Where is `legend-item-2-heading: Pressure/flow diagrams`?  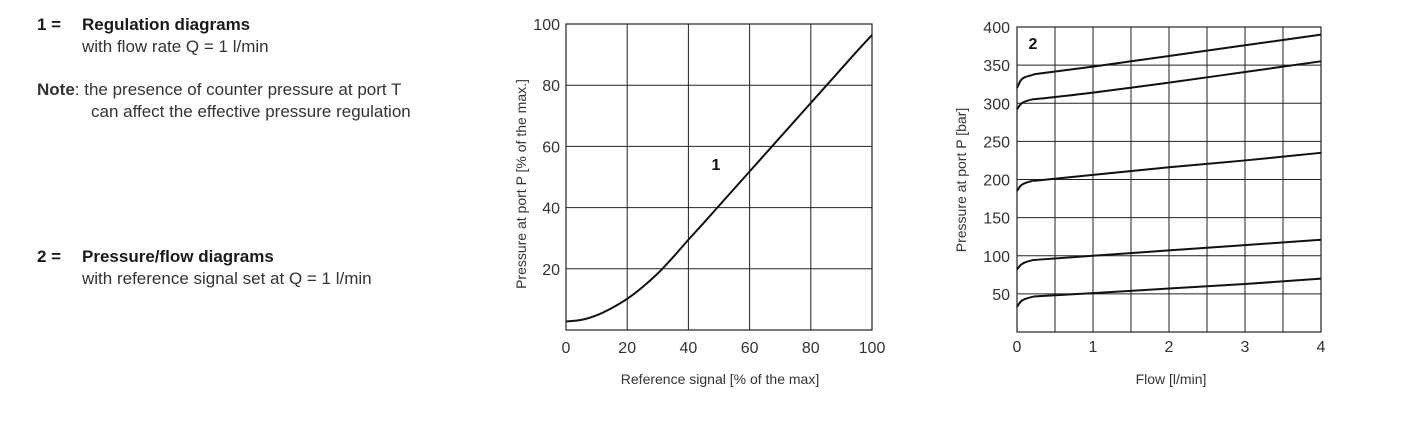
legend-item-2-heading: Pressure/flow diagrams is located at coordinates (178, 256).